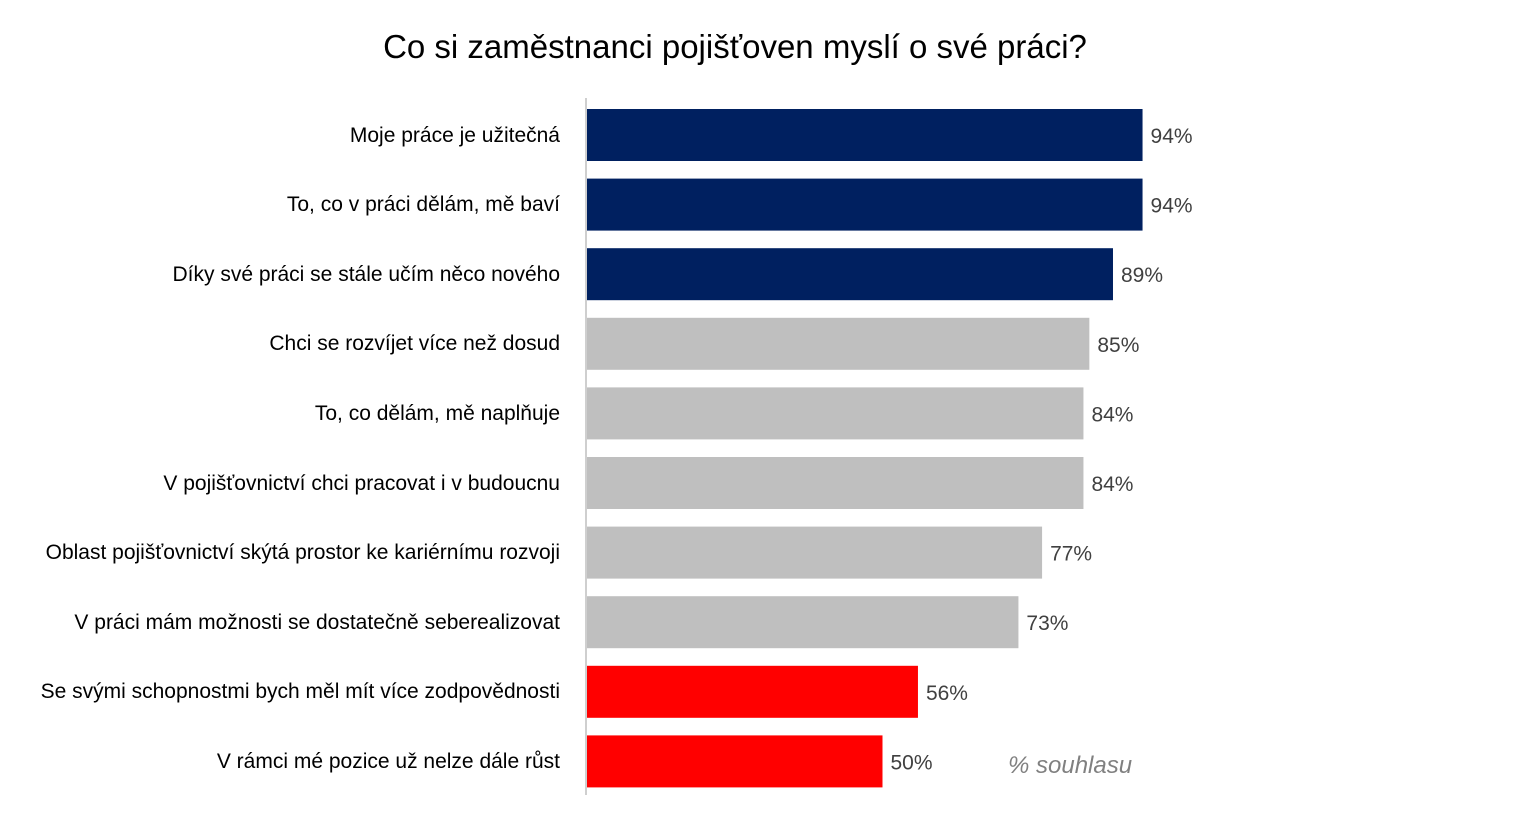 The height and width of the screenshot is (839, 1520). What do you see at coordinates (423, 205) in the screenshot?
I see `category-label: To, co v práci dělám, mě baví` at bounding box center [423, 205].